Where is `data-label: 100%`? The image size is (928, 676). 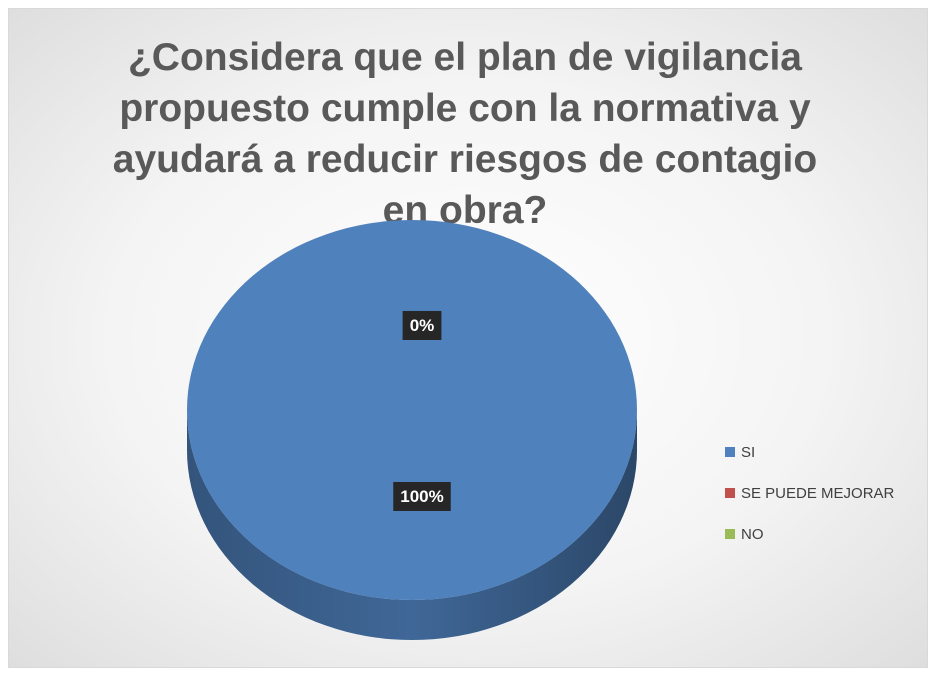
data-label: 100% is located at coordinates (421, 496).